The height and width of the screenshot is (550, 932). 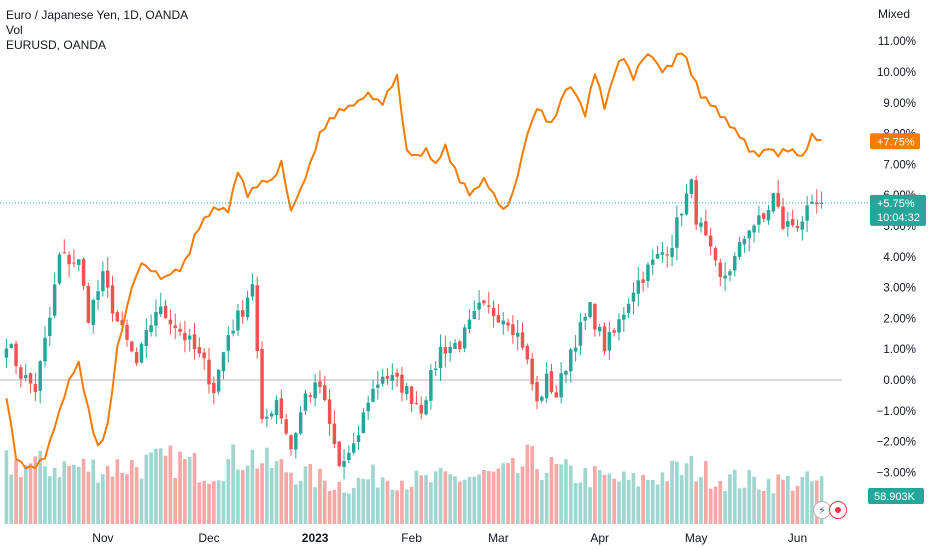 What do you see at coordinates (14, 30) in the screenshot?
I see `legend-volume: Vol` at bounding box center [14, 30].